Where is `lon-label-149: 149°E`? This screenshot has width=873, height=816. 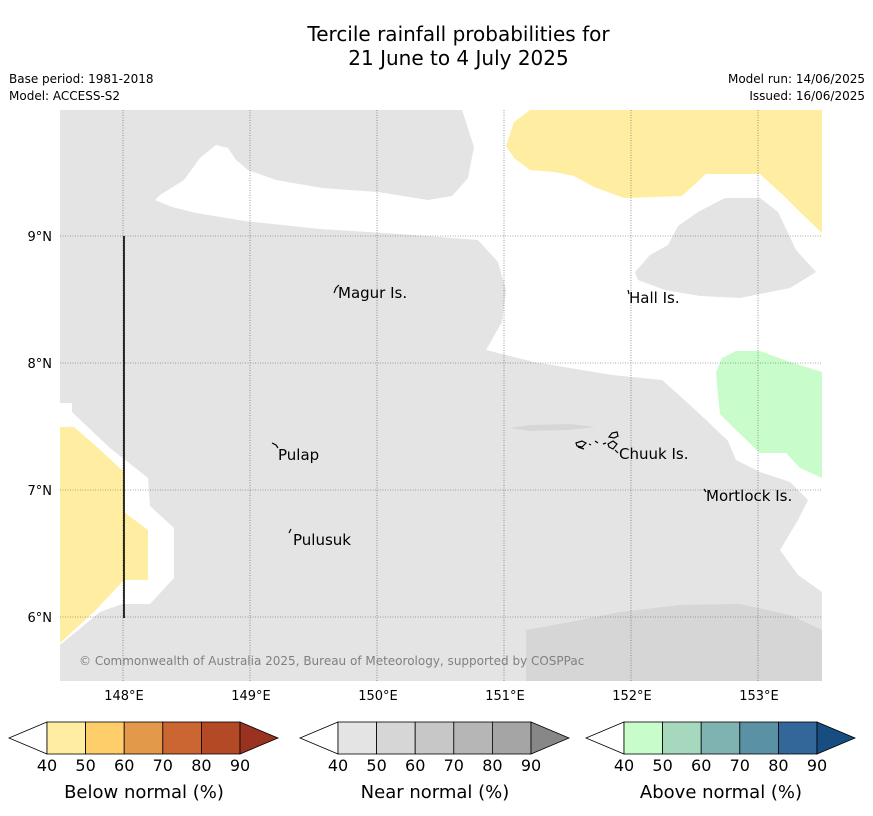 lon-label-149: 149°E is located at coordinates (251, 696).